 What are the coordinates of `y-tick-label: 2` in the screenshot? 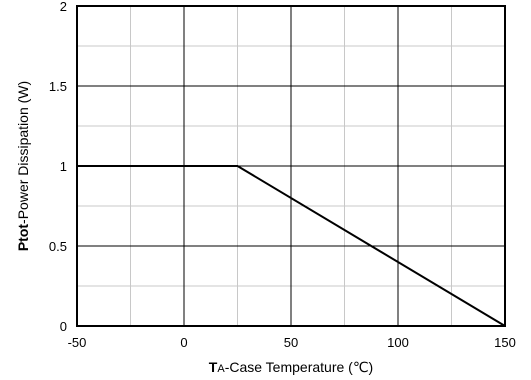 It's located at (63, 7).